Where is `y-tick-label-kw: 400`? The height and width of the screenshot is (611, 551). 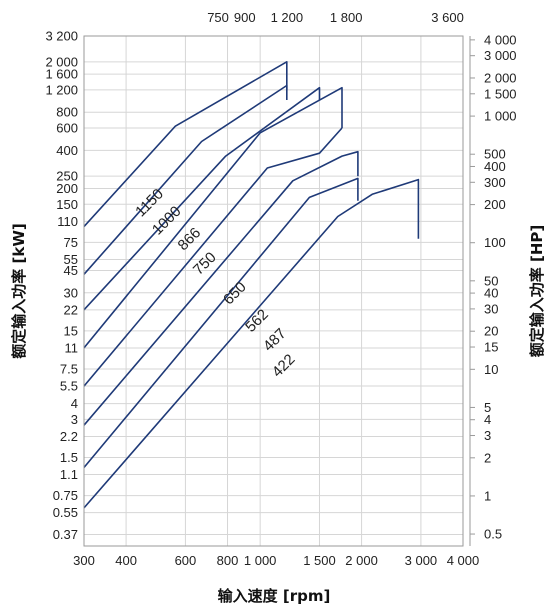 y-tick-label-kw: 400 is located at coordinates (67, 150).